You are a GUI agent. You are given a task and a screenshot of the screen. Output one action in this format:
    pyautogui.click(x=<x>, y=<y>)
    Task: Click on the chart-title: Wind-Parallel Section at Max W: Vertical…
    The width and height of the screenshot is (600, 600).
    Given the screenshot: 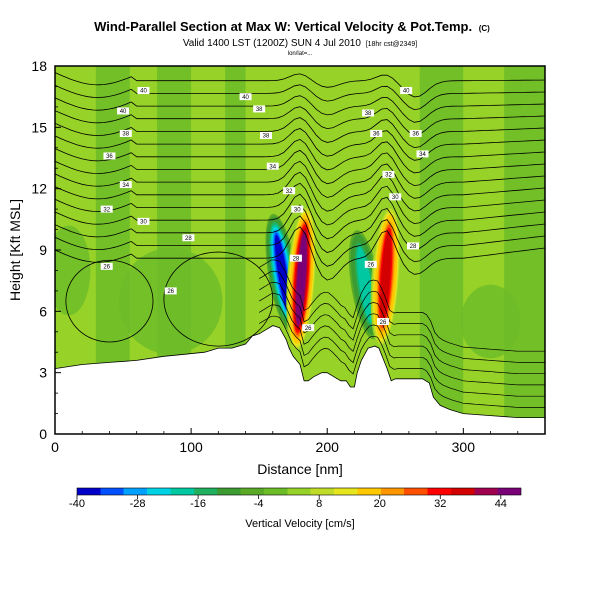 What is the action you would take?
    pyautogui.click(x=292, y=26)
    